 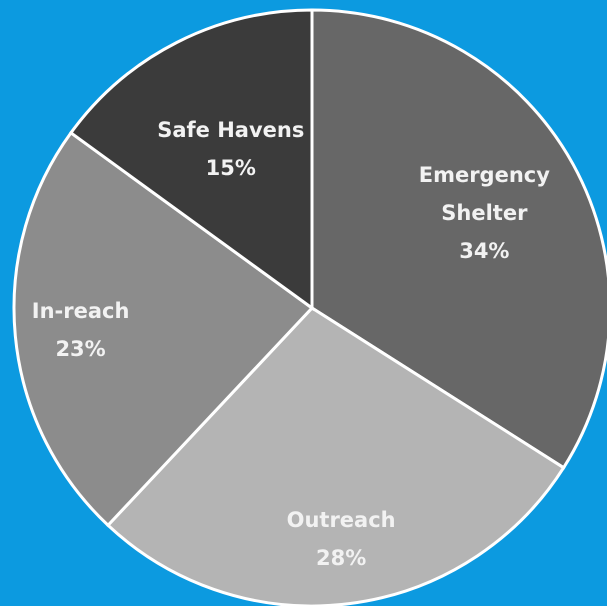 I want to click on slice-label: Outreach 28%, so click(x=341, y=539).